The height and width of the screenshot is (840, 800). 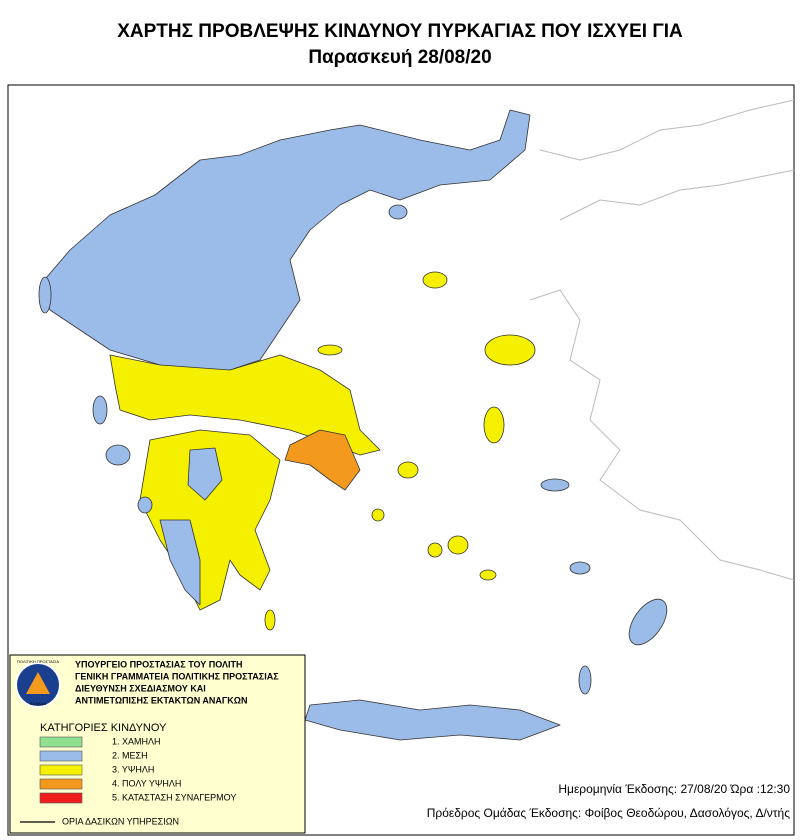 What do you see at coordinates (330, 350) in the screenshot?
I see `island-sporades` at bounding box center [330, 350].